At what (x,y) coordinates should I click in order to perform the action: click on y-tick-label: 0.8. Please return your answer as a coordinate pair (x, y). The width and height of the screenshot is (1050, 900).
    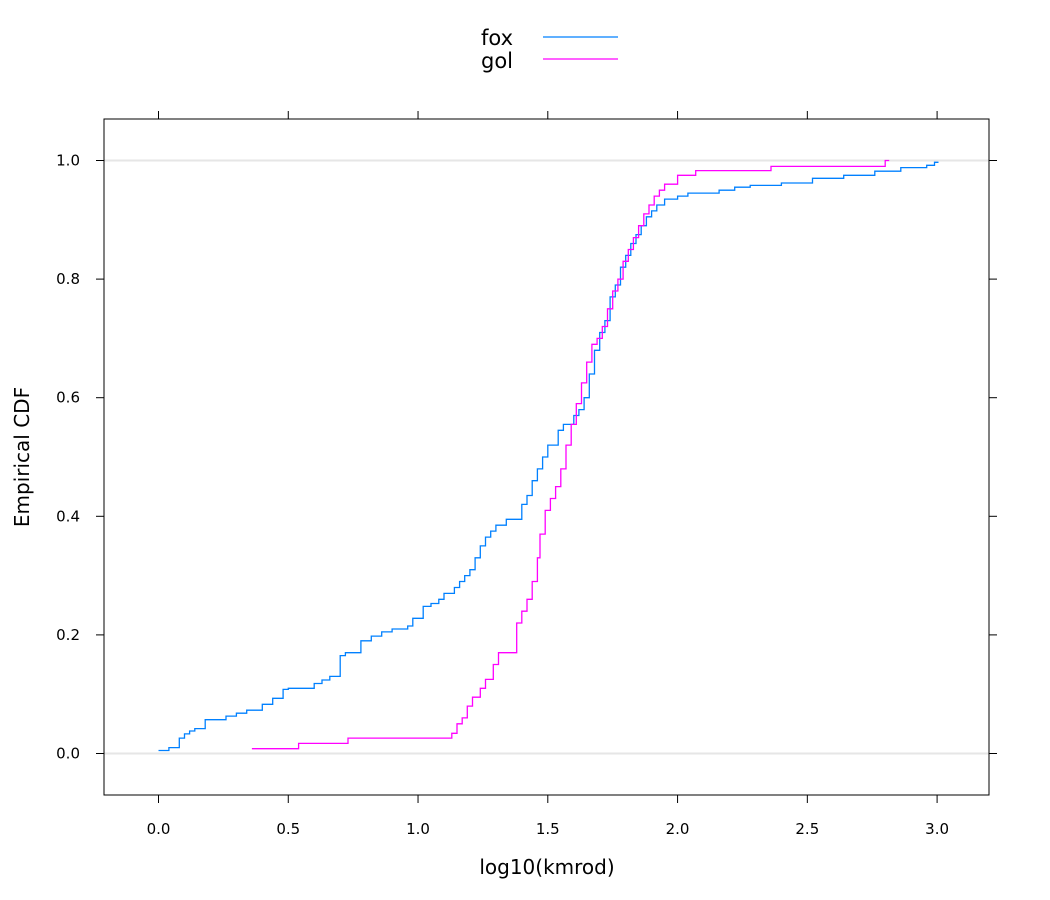
    Looking at the image, I should click on (68, 279).